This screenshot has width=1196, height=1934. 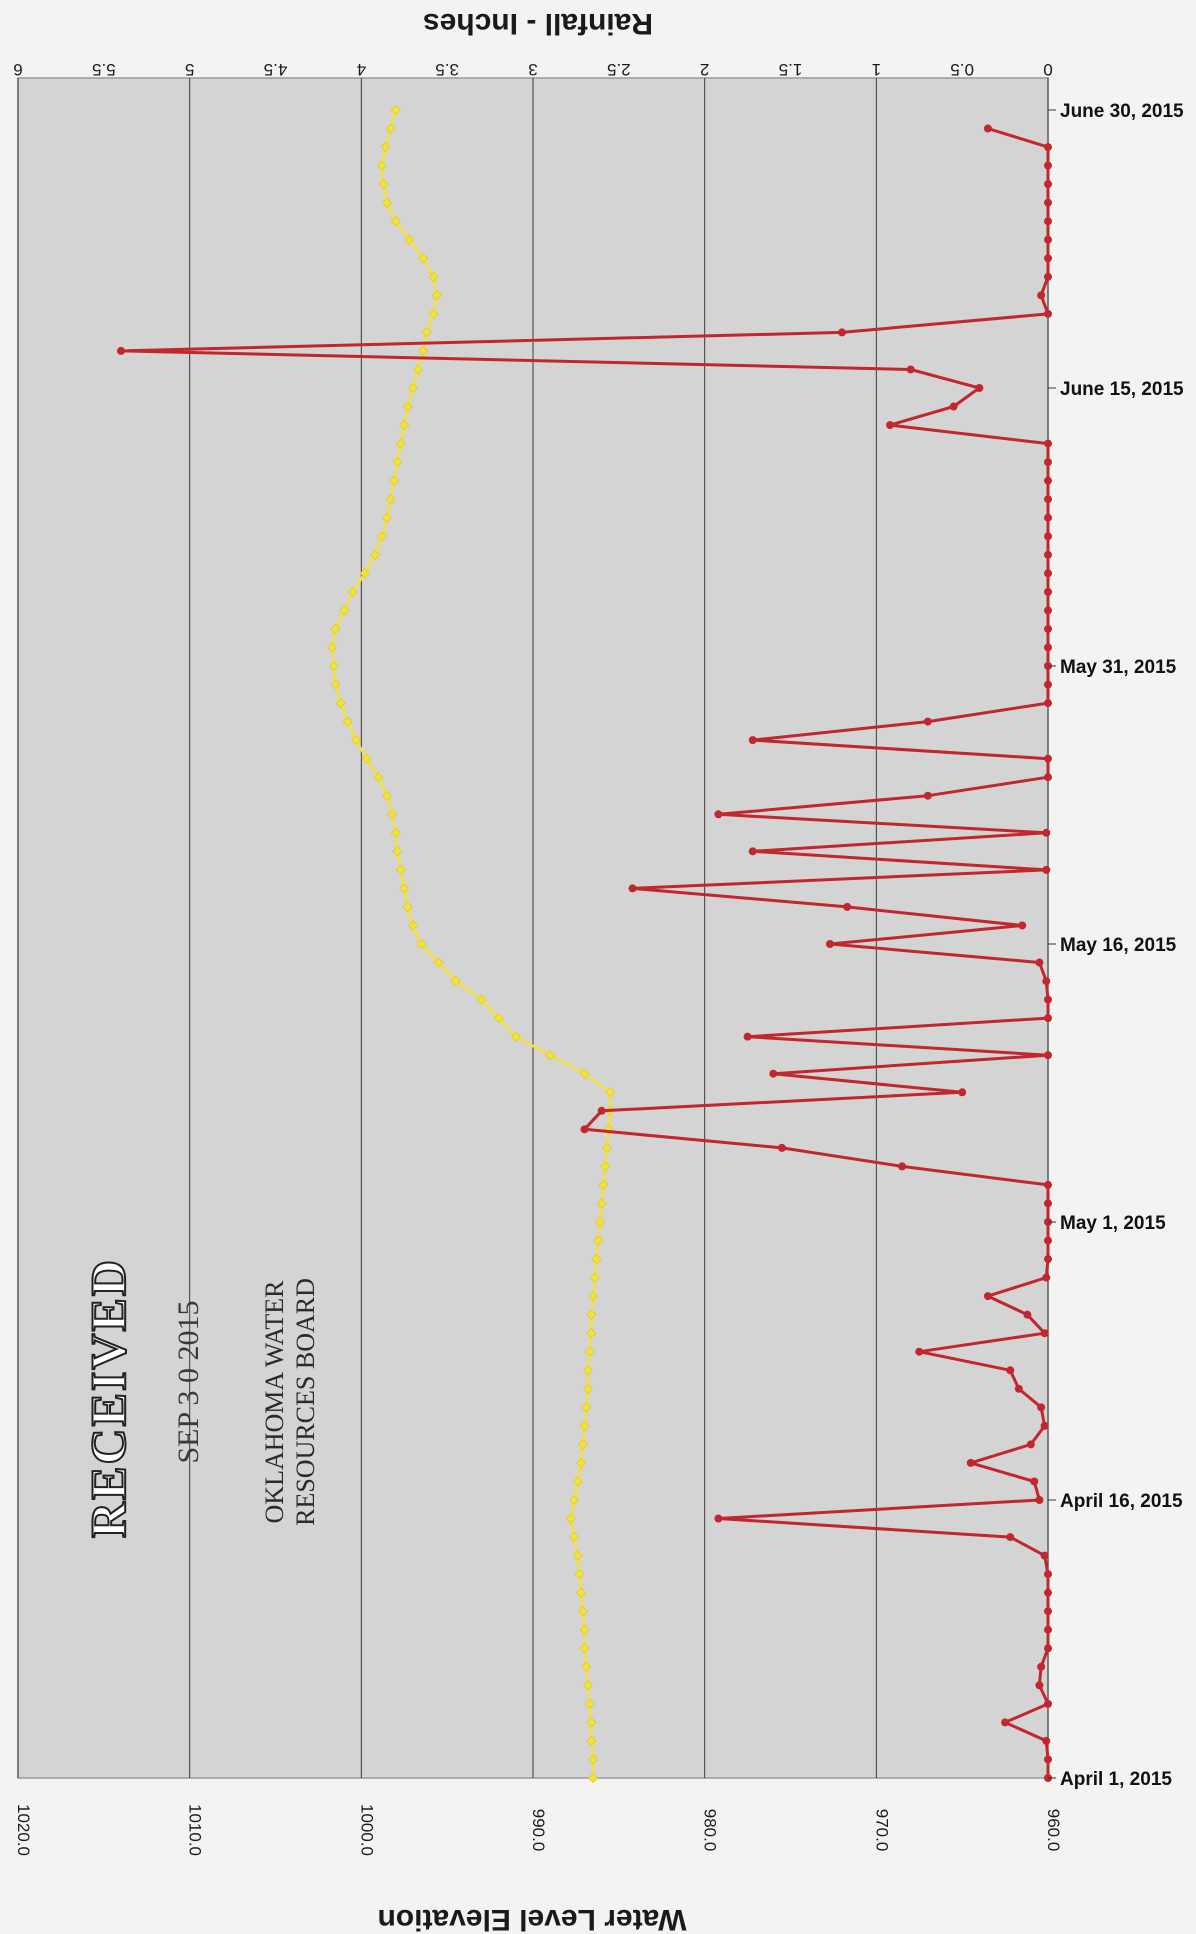 What do you see at coordinates (1122, 389) in the screenshot?
I see `date-label: June 15, 2015` at bounding box center [1122, 389].